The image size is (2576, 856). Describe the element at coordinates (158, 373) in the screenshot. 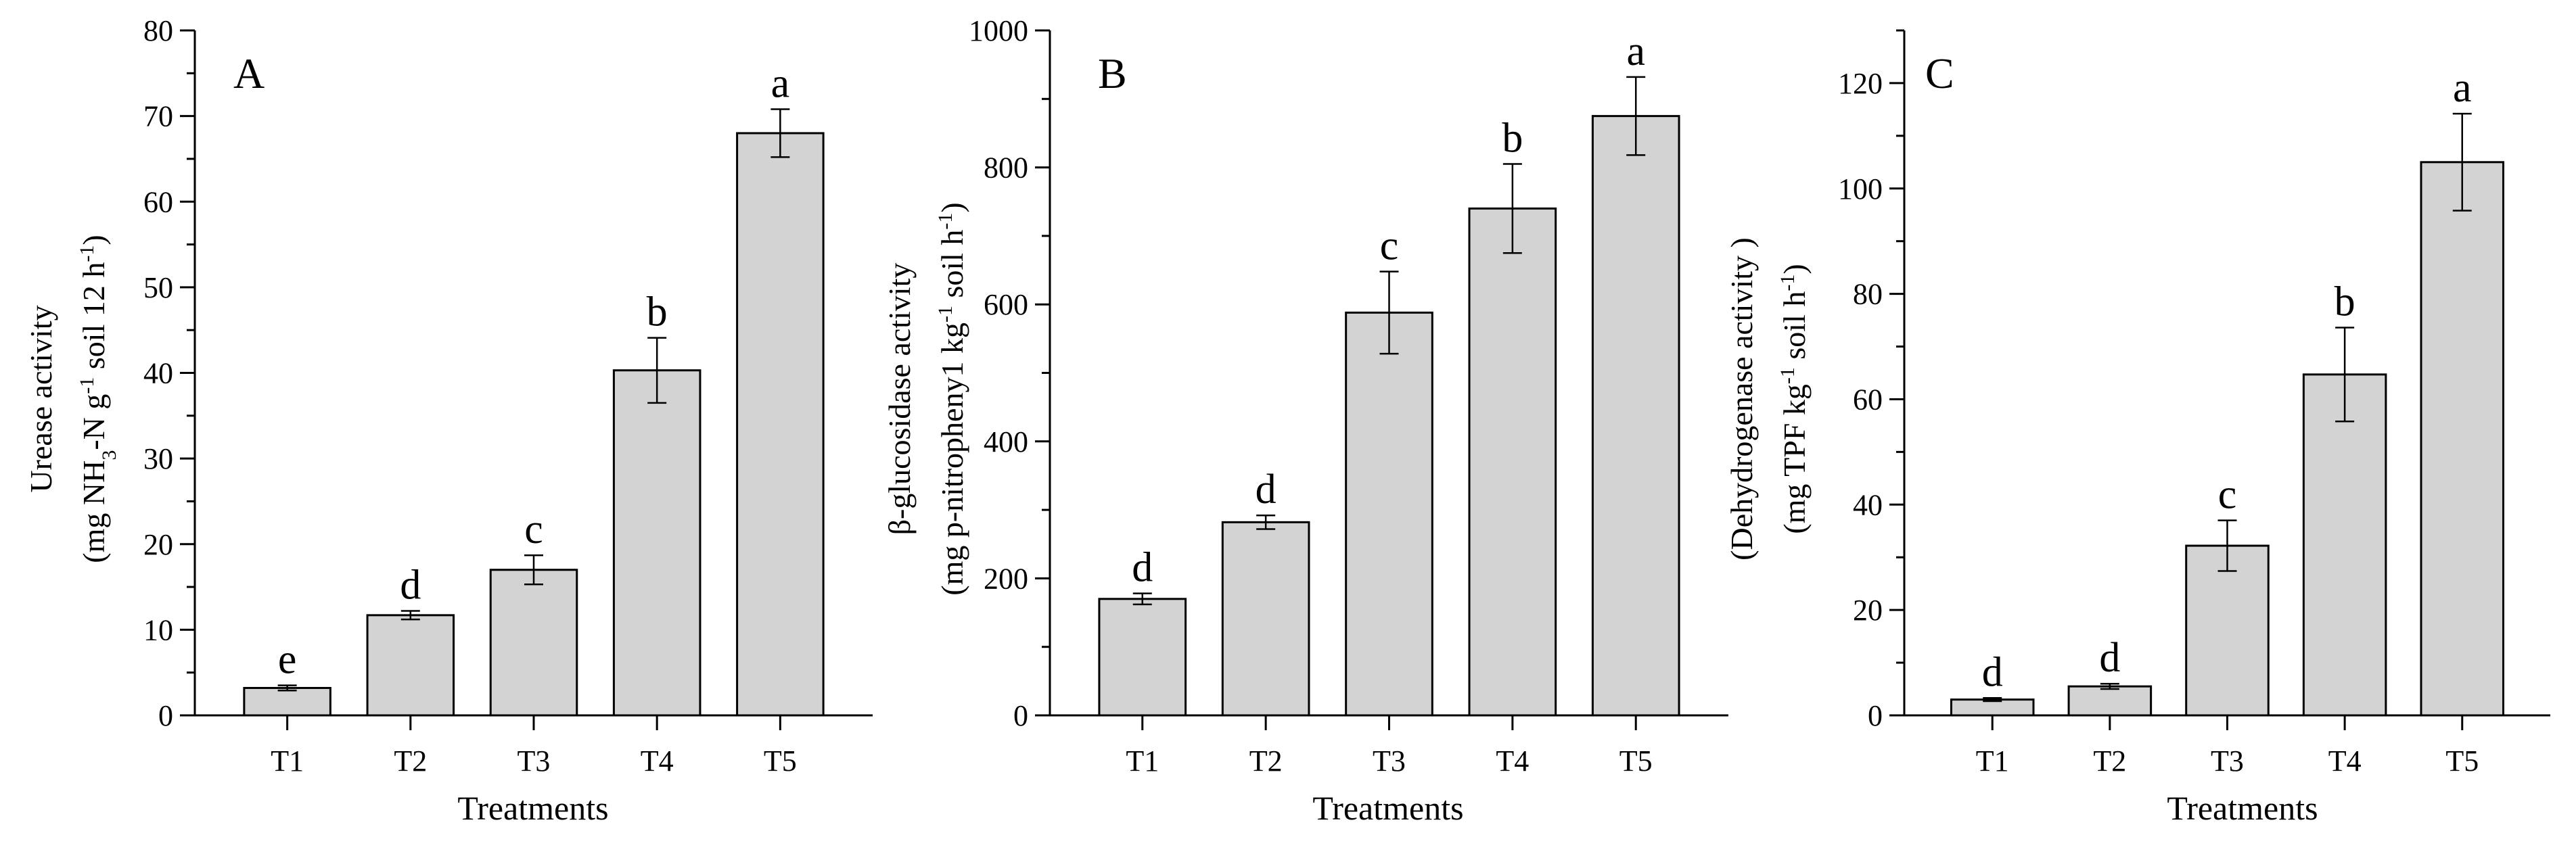

I see `panel-a-y-tick-label: 40` at that location.